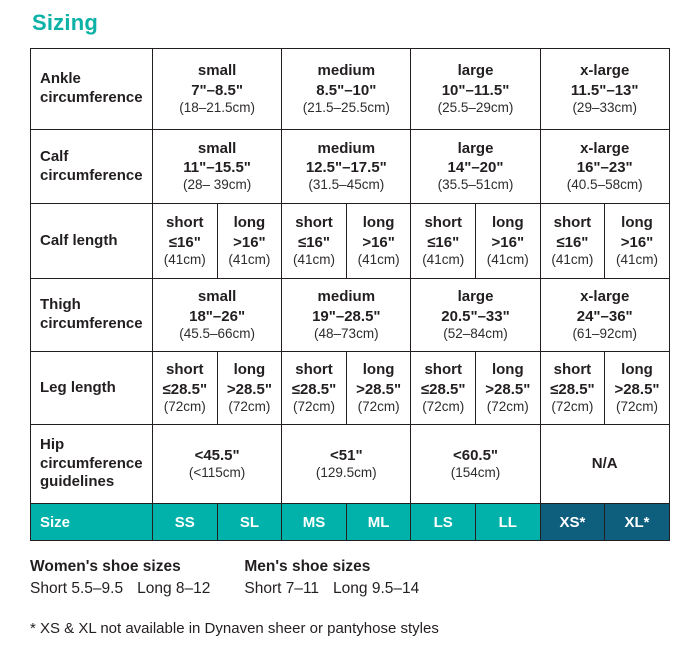  What do you see at coordinates (637, 522) in the screenshot?
I see `size-code-xl: XL*` at bounding box center [637, 522].